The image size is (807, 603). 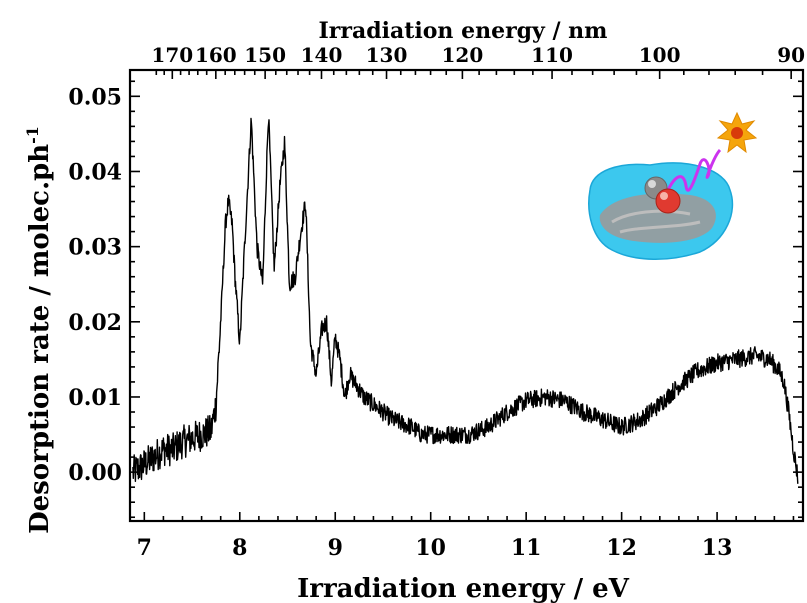 What do you see at coordinates (95, 172) in the screenshot?
I see `y-tick-label: 0.04` at bounding box center [95, 172].